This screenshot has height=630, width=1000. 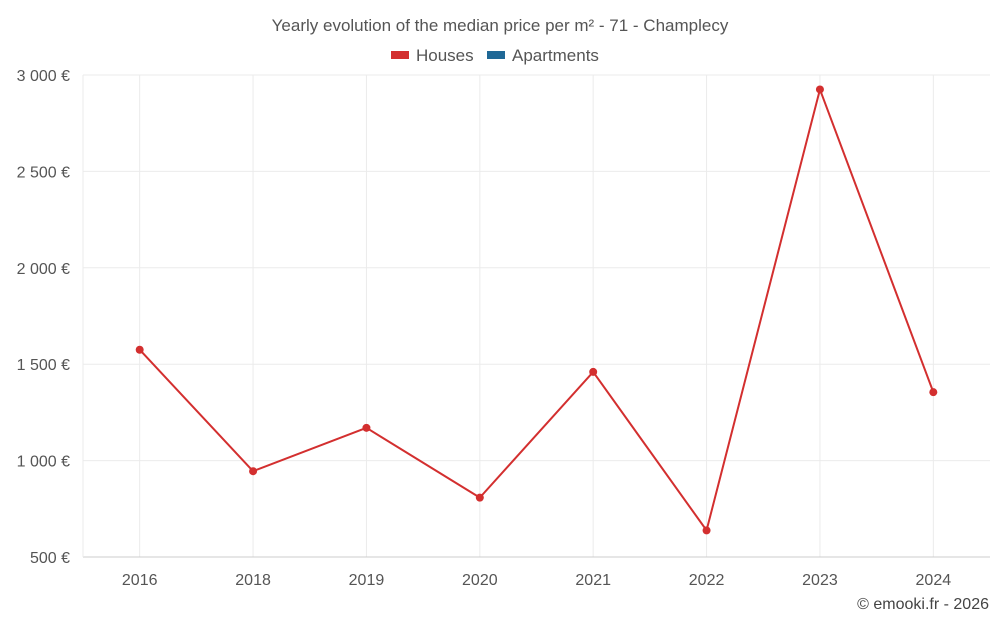 I want to click on y-tick-label: 2 000 €, so click(x=43, y=269).